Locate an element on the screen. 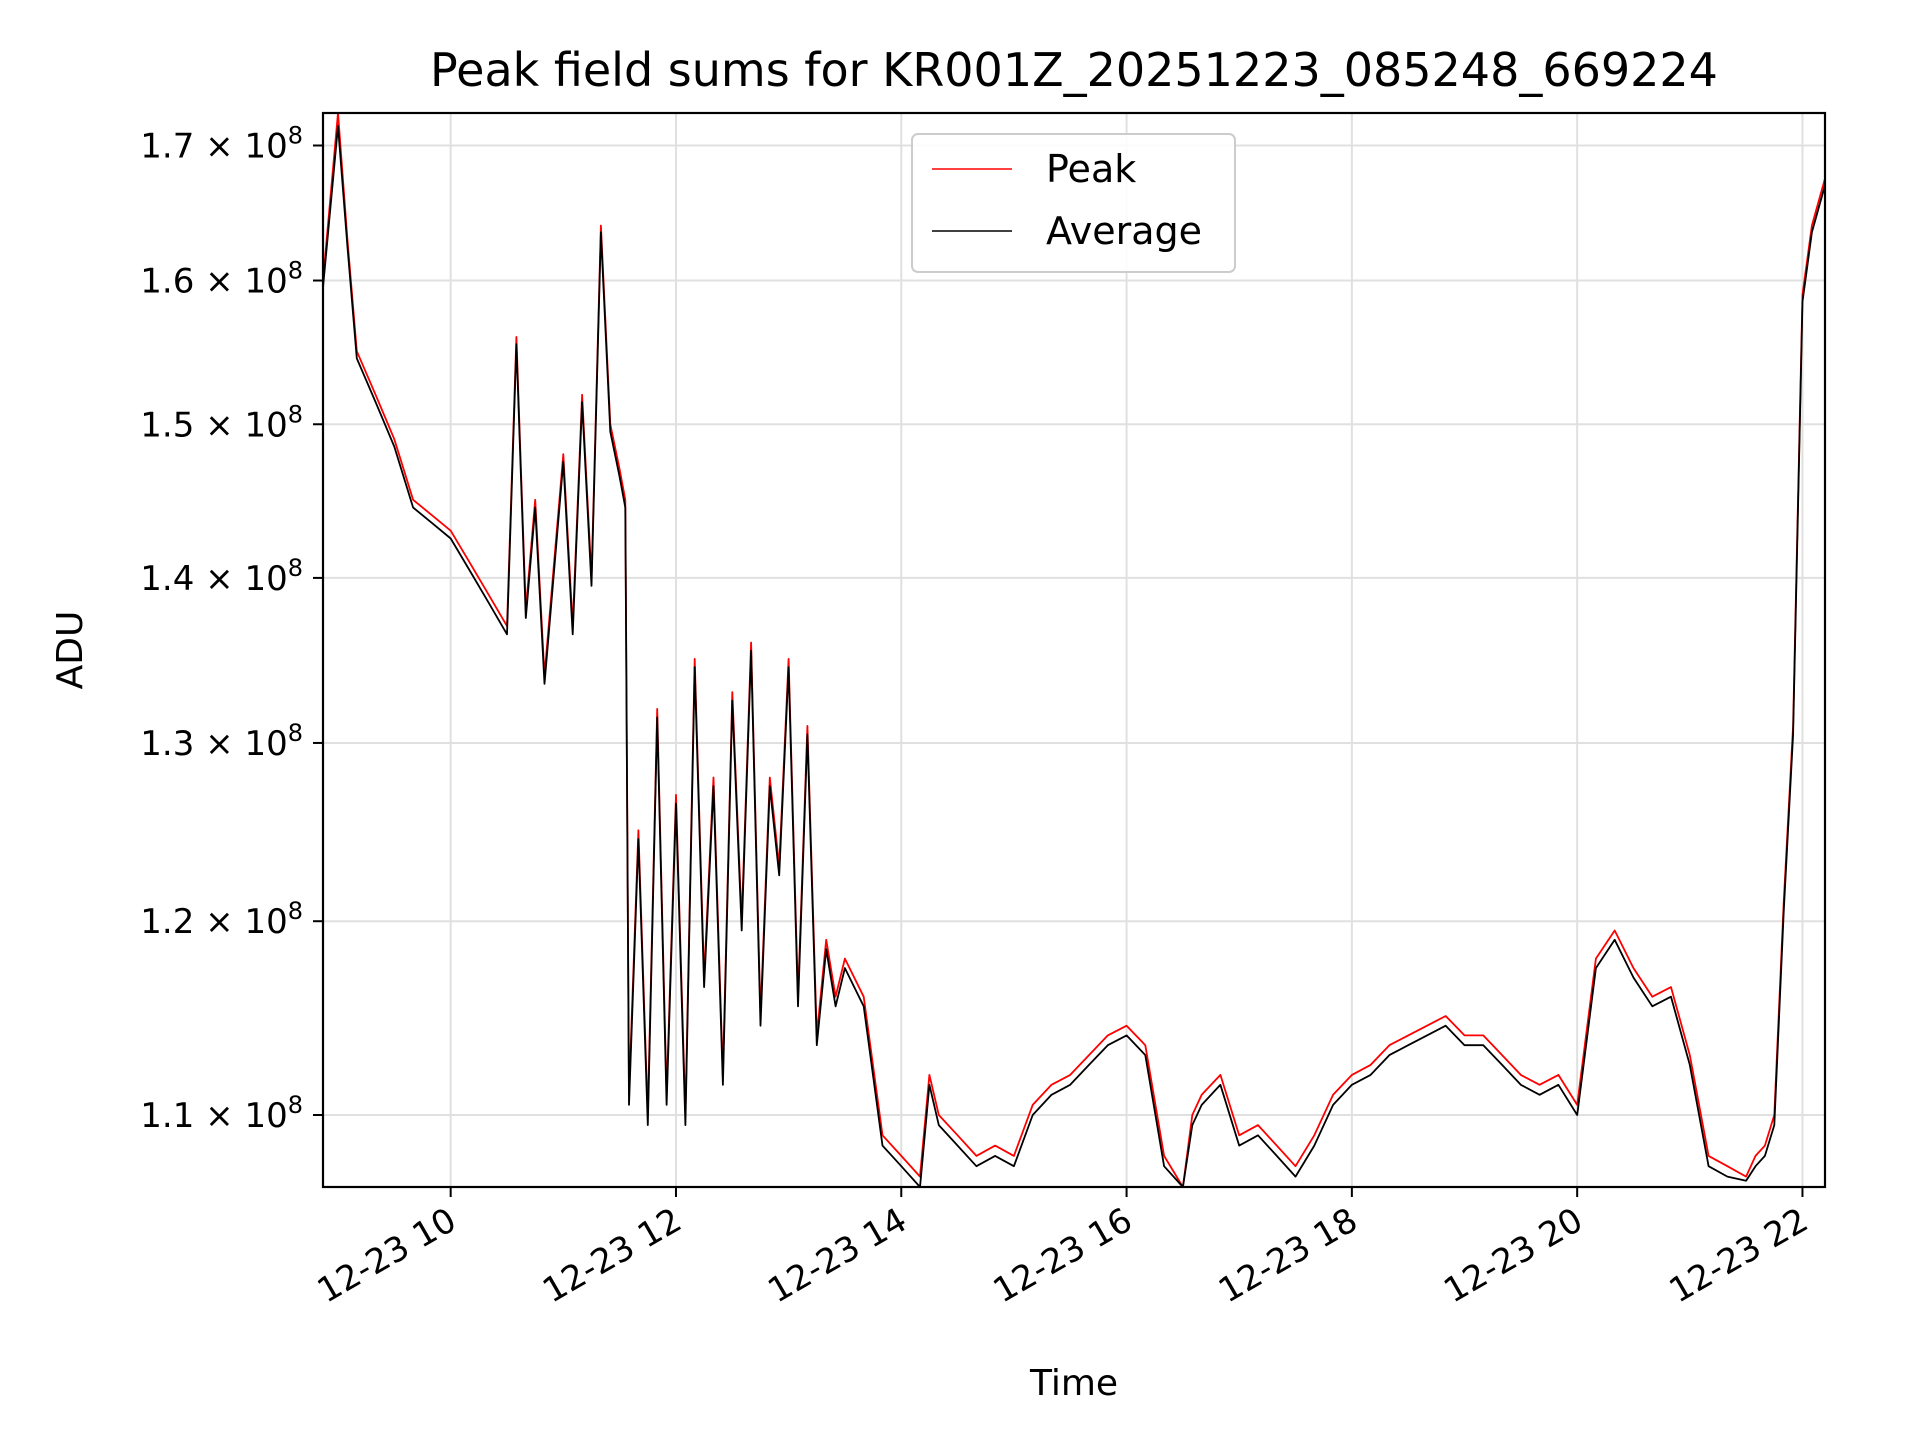 The height and width of the screenshot is (1440, 1920). legend: Peak Average is located at coordinates (1073, 203).